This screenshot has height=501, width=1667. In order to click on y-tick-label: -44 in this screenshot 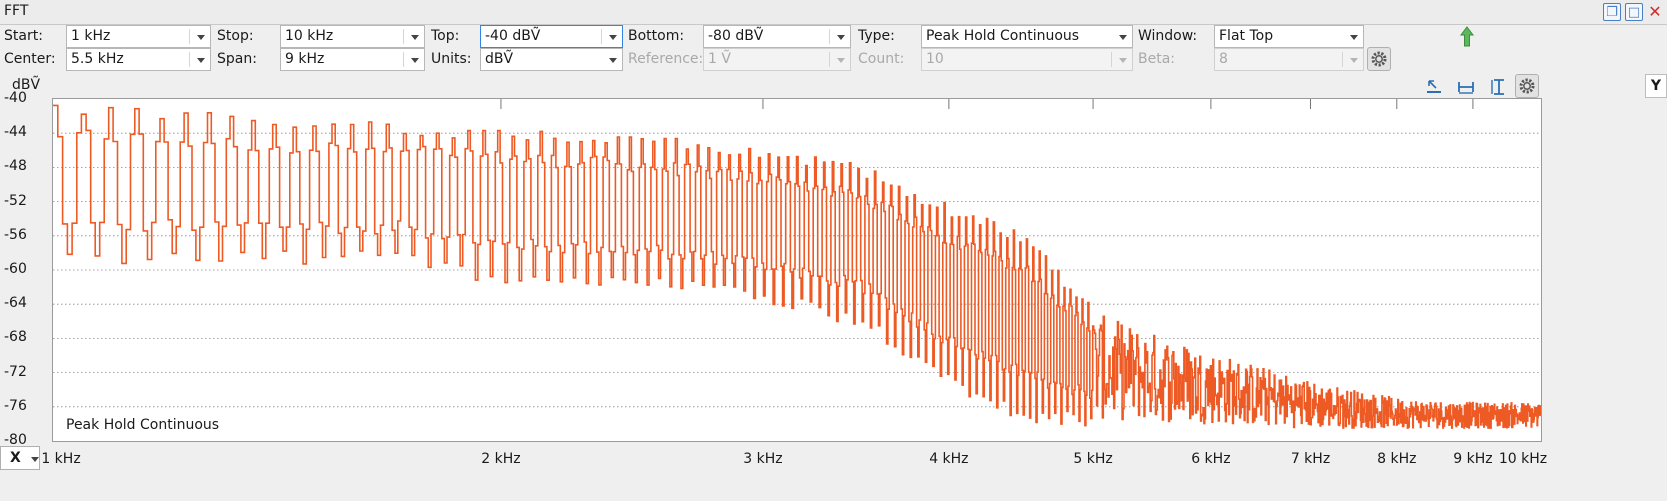, I will do `click(15, 132)`.